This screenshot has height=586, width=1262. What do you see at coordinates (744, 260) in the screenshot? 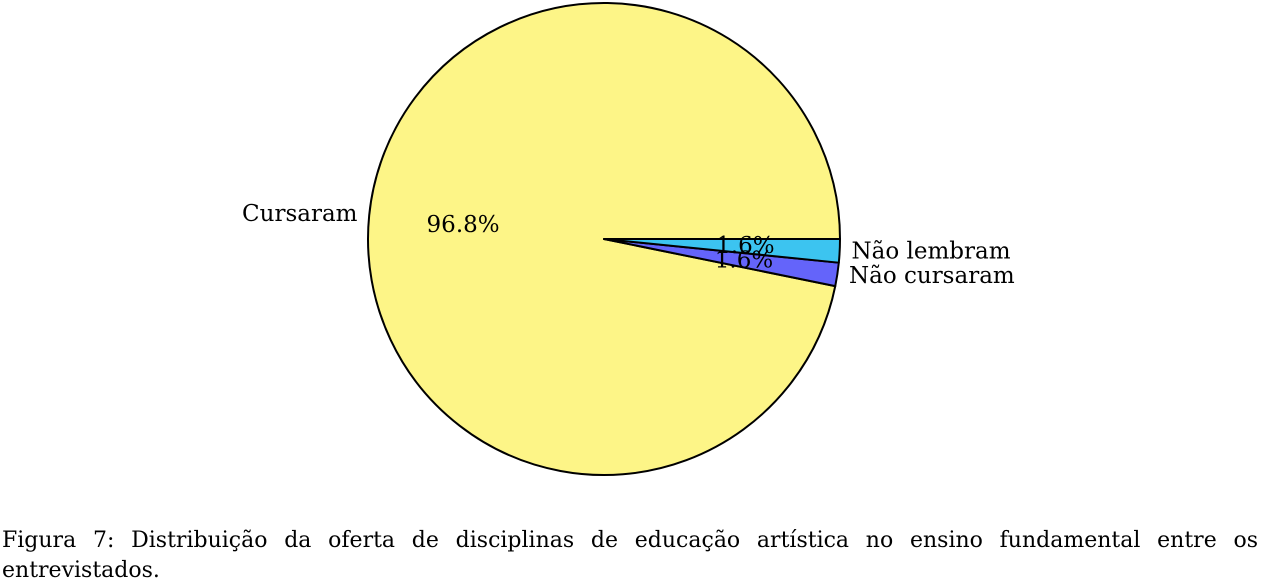
I see `slice-percent-nao-cursaram: 1.6%` at bounding box center [744, 260].